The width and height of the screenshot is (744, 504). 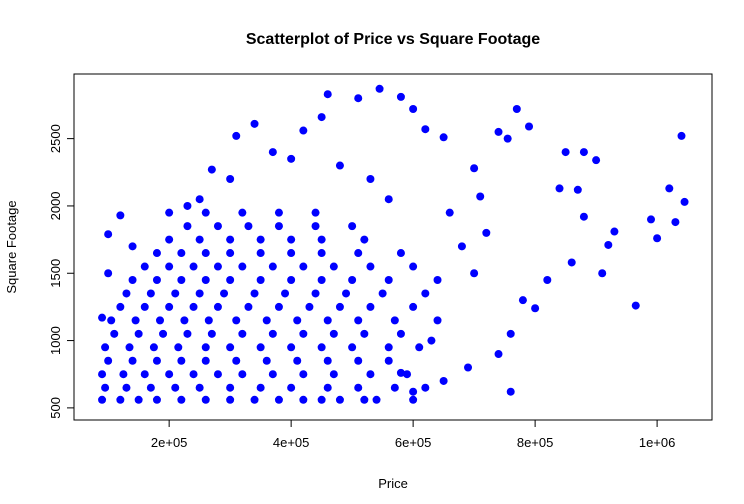 I want to click on x-tick-label: 8e+05, so click(x=535, y=442).